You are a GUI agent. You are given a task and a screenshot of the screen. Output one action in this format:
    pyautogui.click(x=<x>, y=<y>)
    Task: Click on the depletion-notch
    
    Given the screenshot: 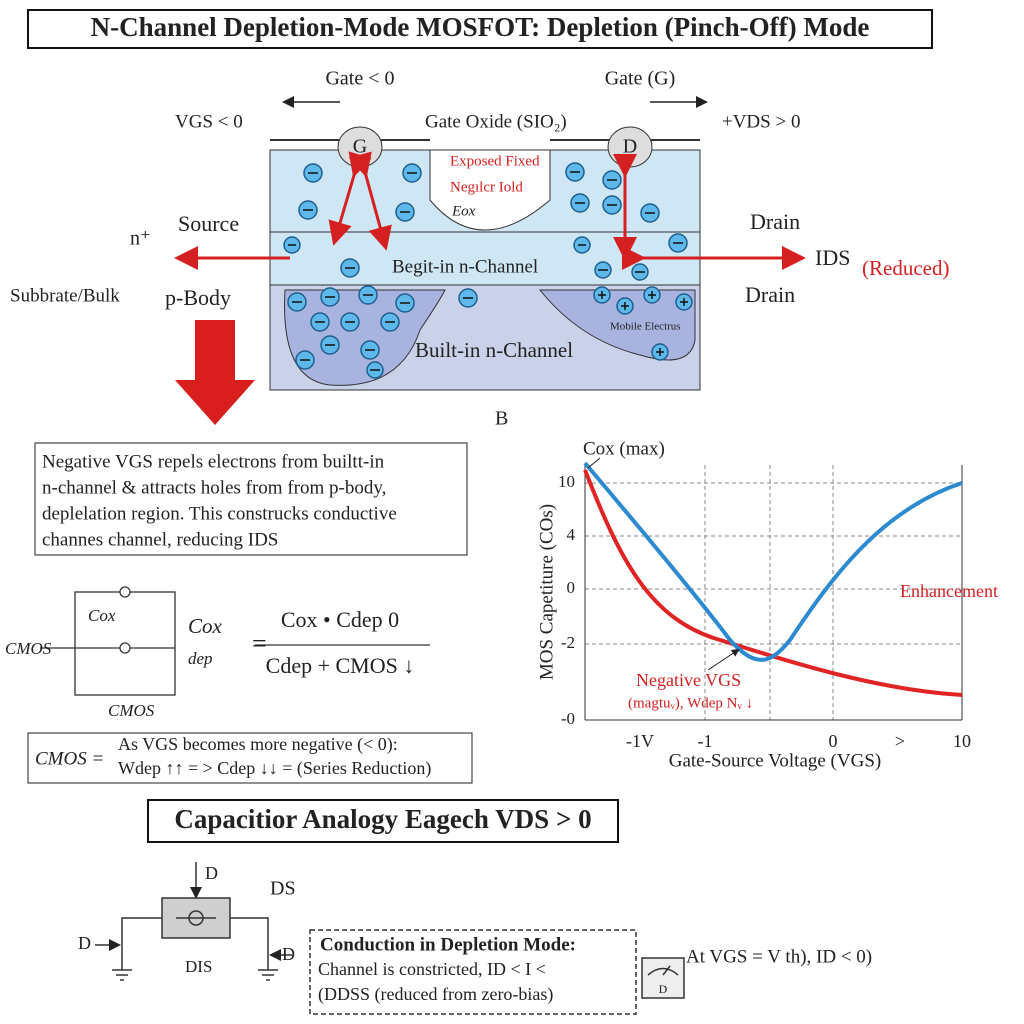 What is the action you would take?
    pyautogui.click(x=490, y=190)
    